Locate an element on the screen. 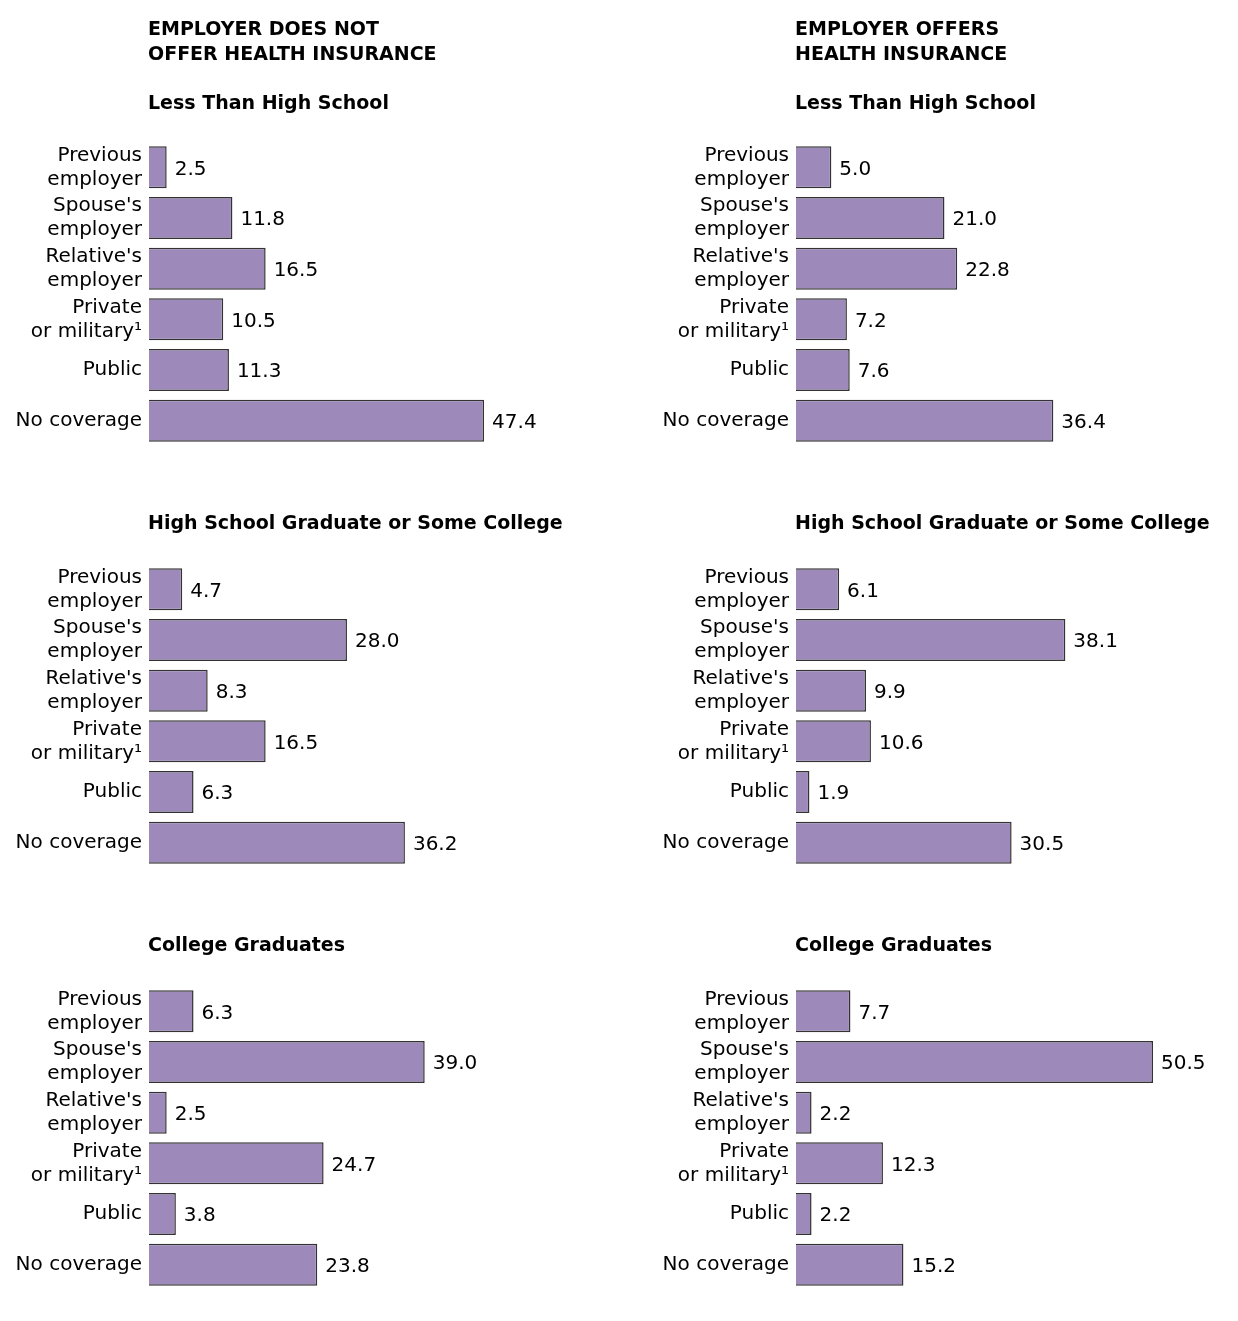 The width and height of the screenshot is (1238, 1321). data-label: 36.2 is located at coordinates (435, 842).